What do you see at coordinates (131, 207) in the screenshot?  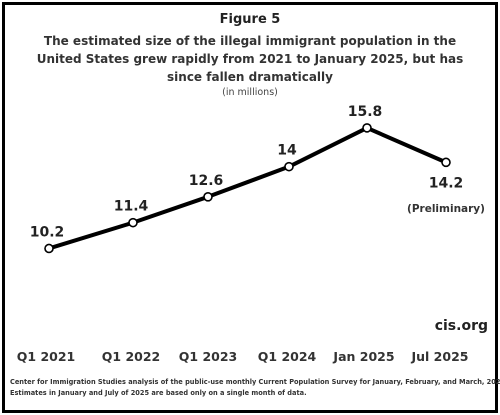 I see `data-label: 11.4` at bounding box center [131, 207].